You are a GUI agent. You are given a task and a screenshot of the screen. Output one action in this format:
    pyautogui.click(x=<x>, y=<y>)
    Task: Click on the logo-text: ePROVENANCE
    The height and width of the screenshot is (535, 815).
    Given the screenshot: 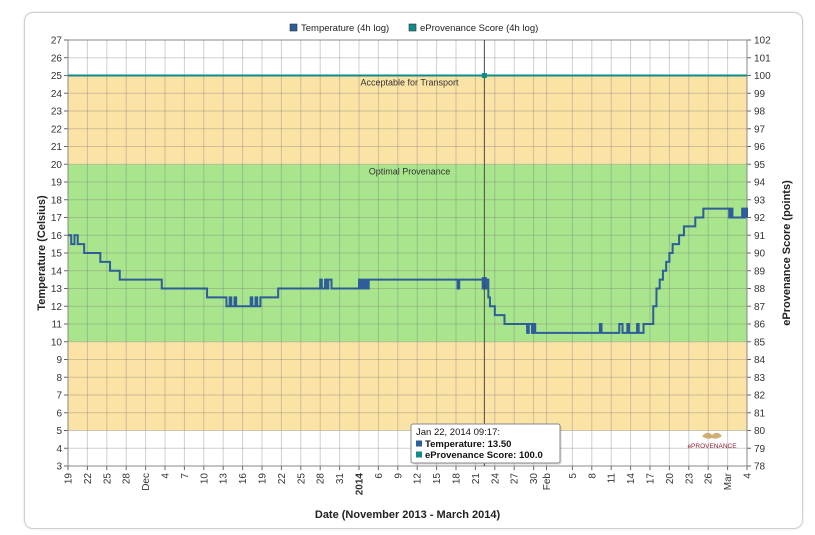 What is the action you would take?
    pyautogui.click(x=712, y=446)
    